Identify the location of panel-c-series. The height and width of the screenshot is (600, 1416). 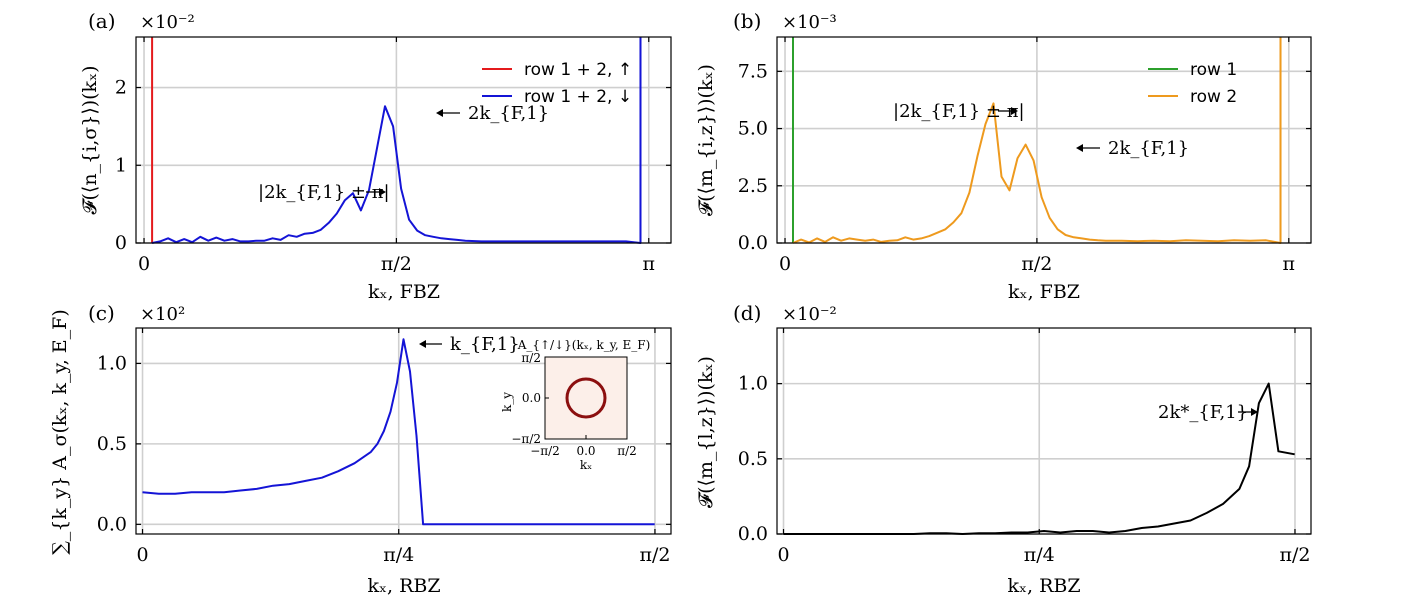
(398, 432).